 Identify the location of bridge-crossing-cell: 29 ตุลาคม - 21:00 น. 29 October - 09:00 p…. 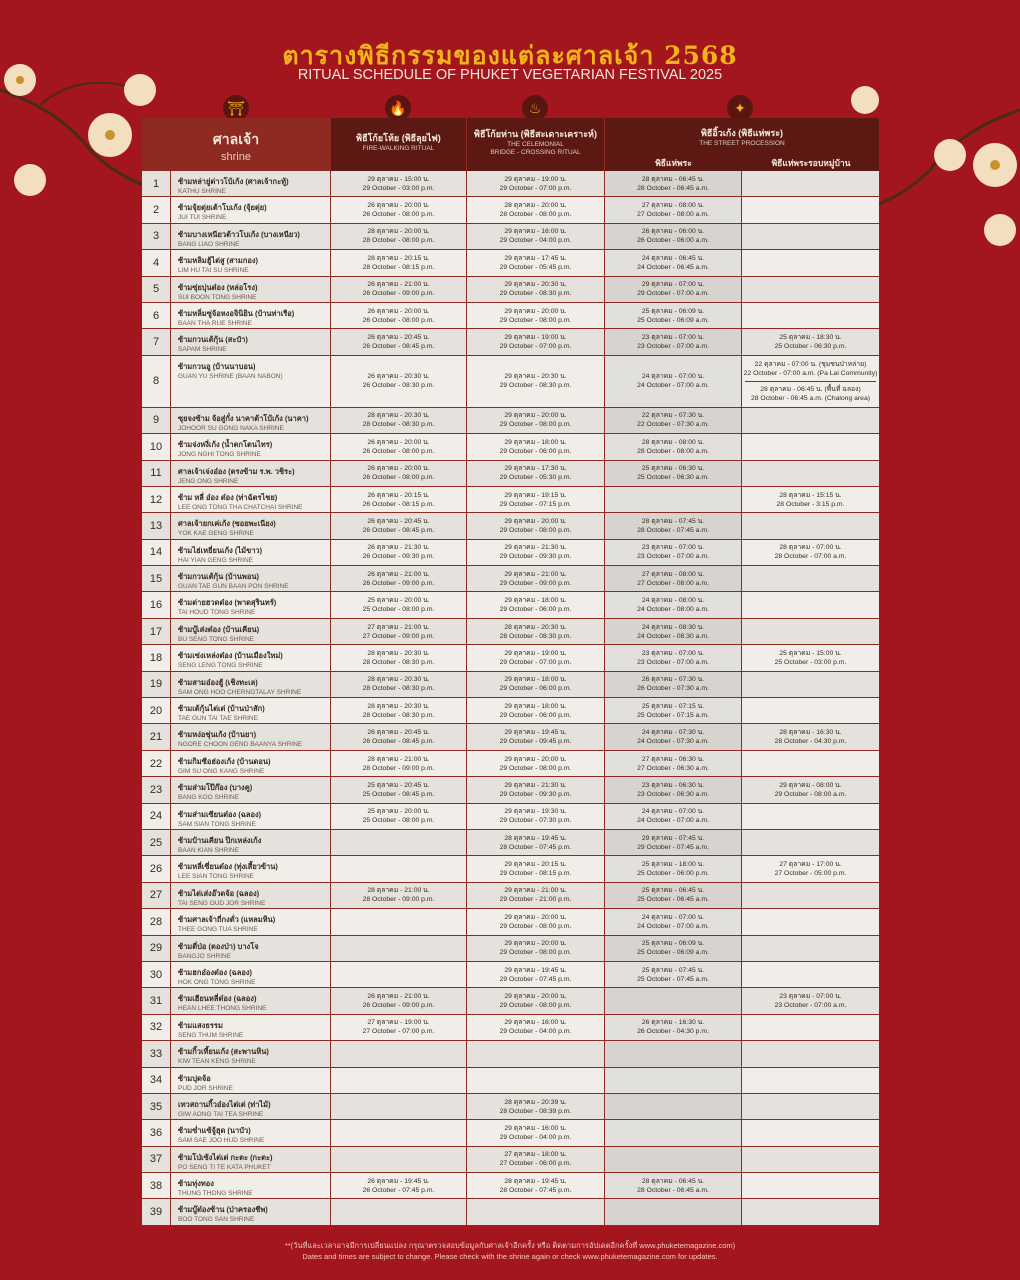
(535, 579).